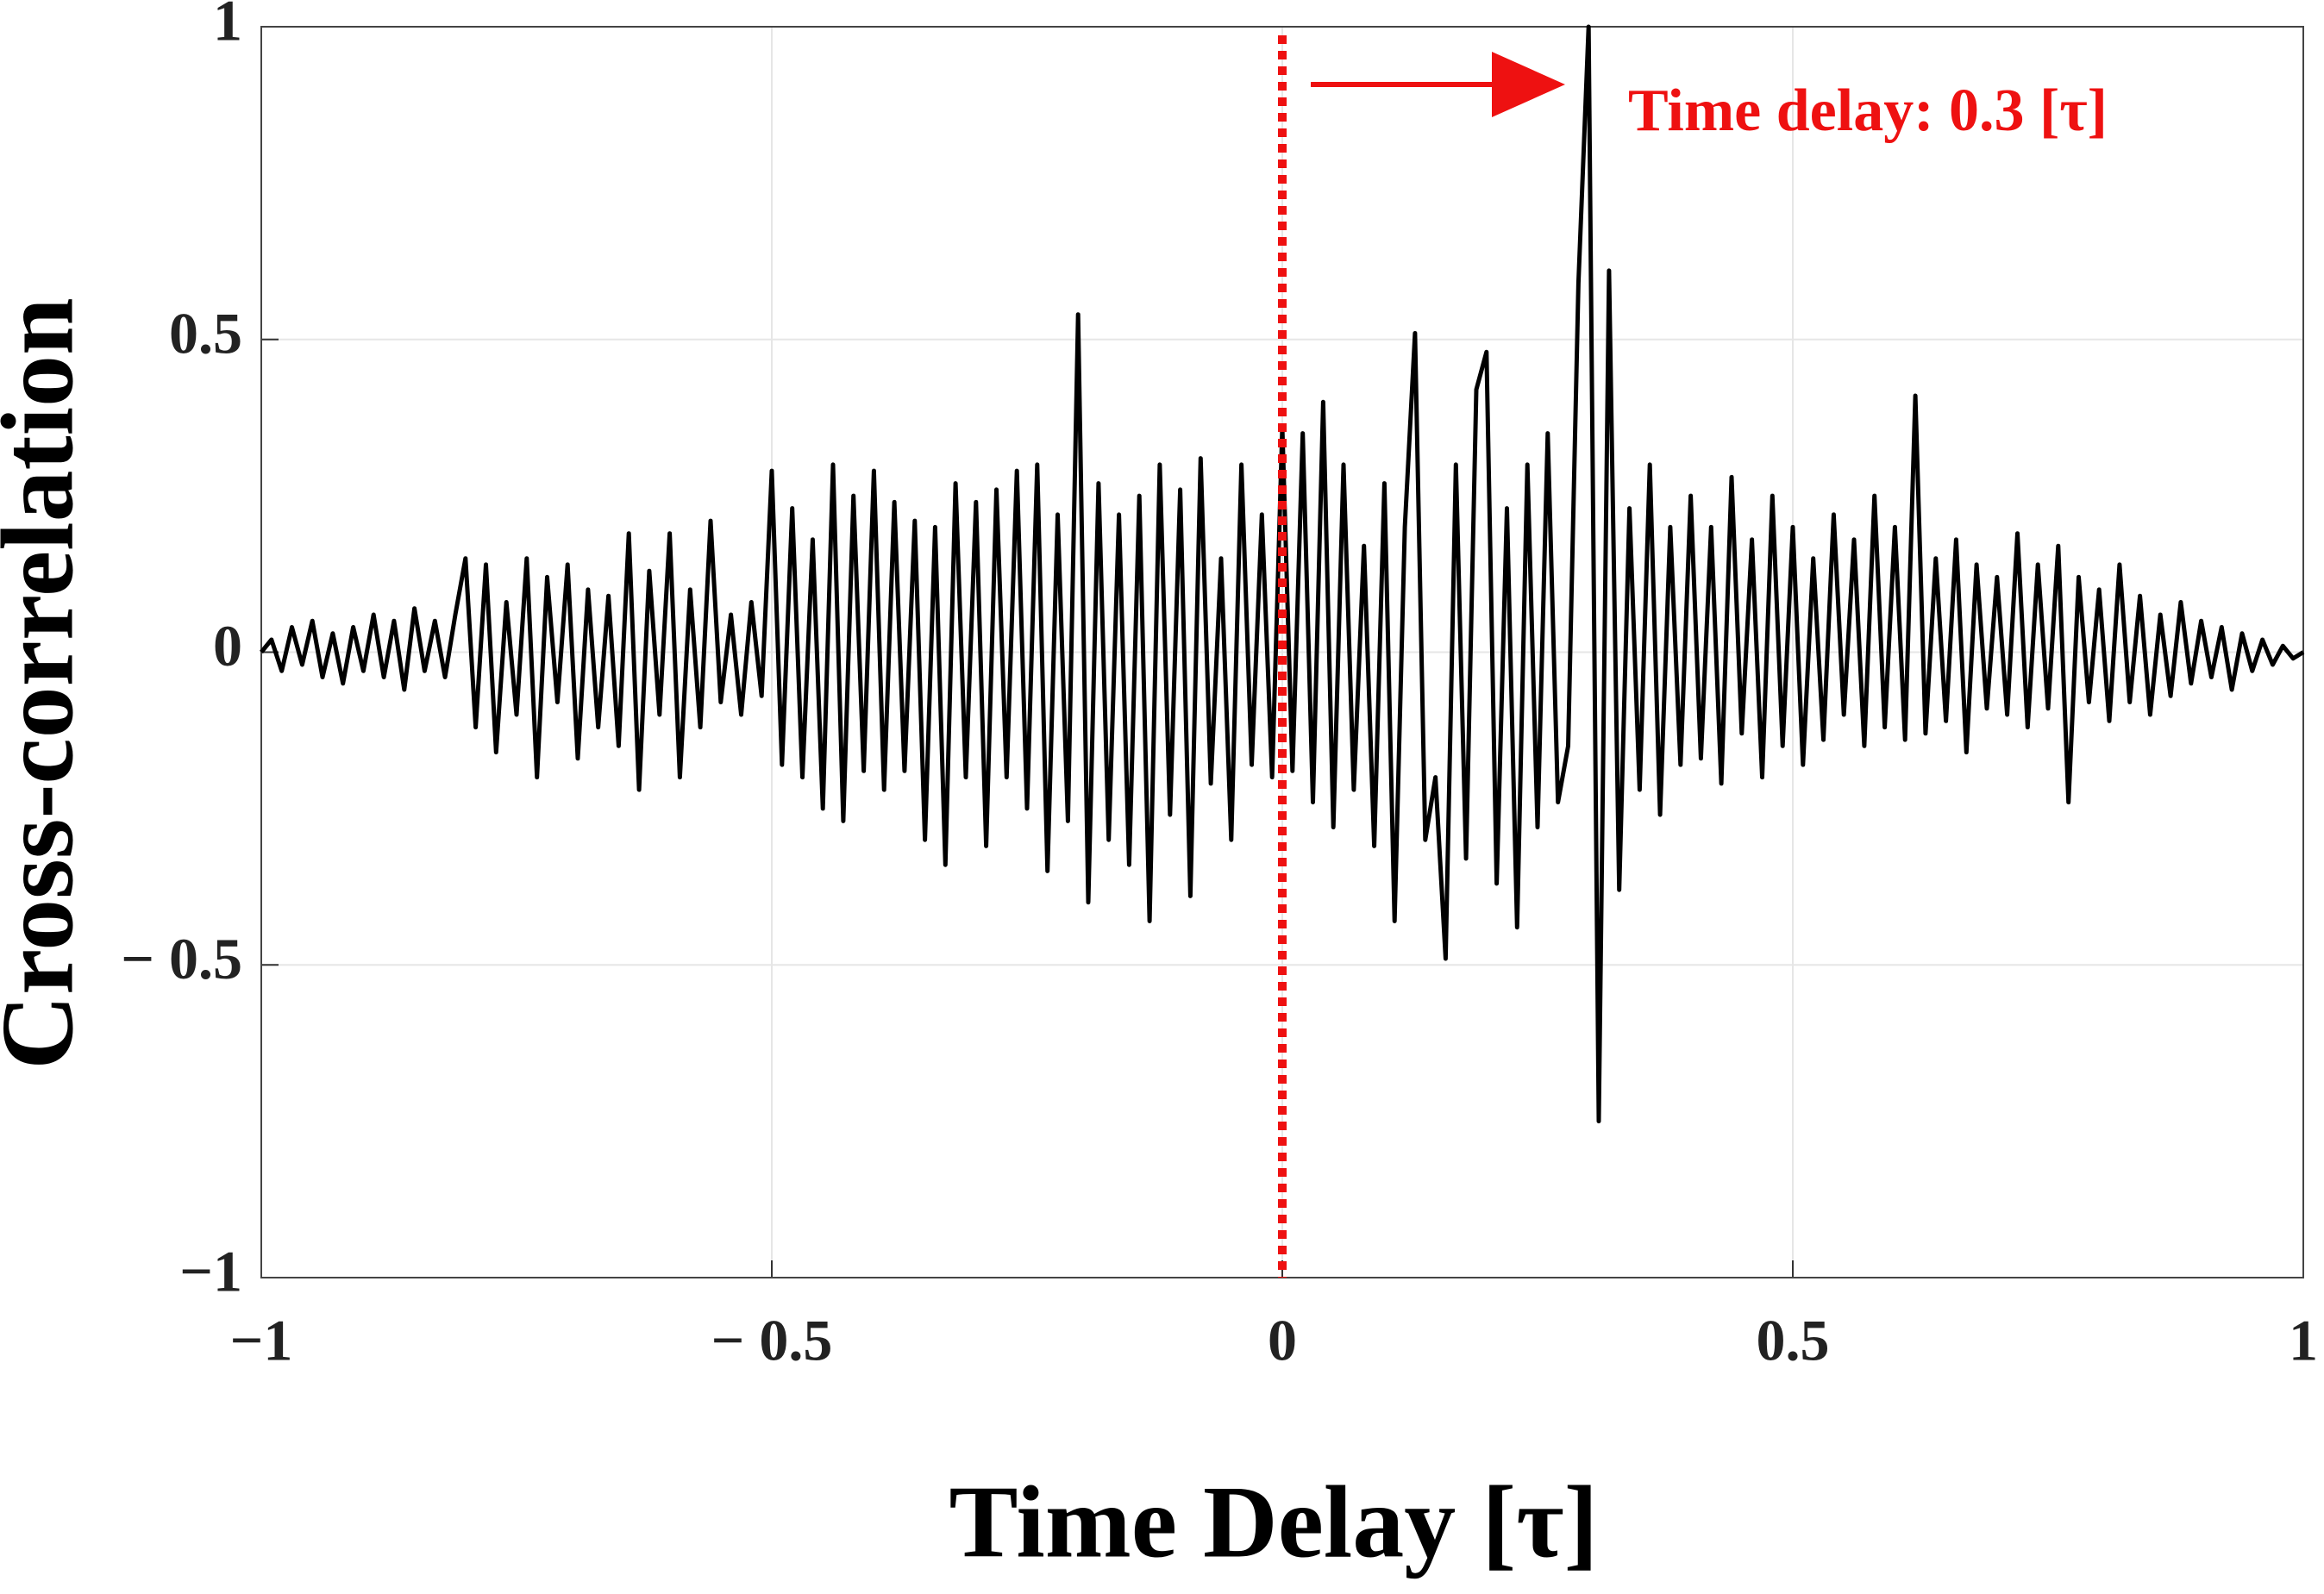  What do you see at coordinates (181, 959) in the screenshot?
I see `y-tick-label: − 0.5` at bounding box center [181, 959].